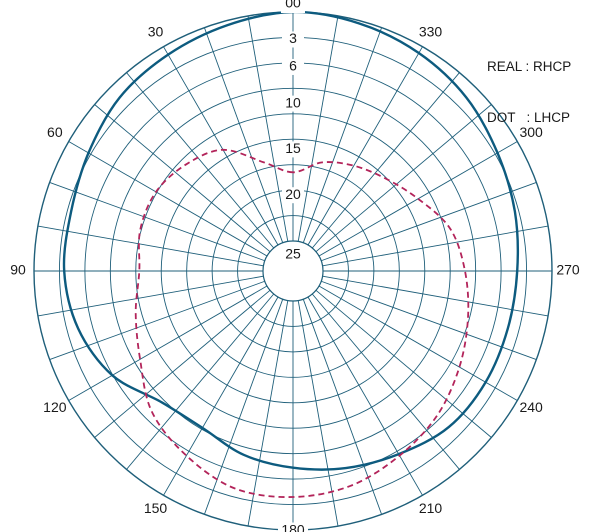 The image size is (595, 532). Describe the element at coordinates (568, 270) in the screenshot. I see `angle-label: 270` at that location.